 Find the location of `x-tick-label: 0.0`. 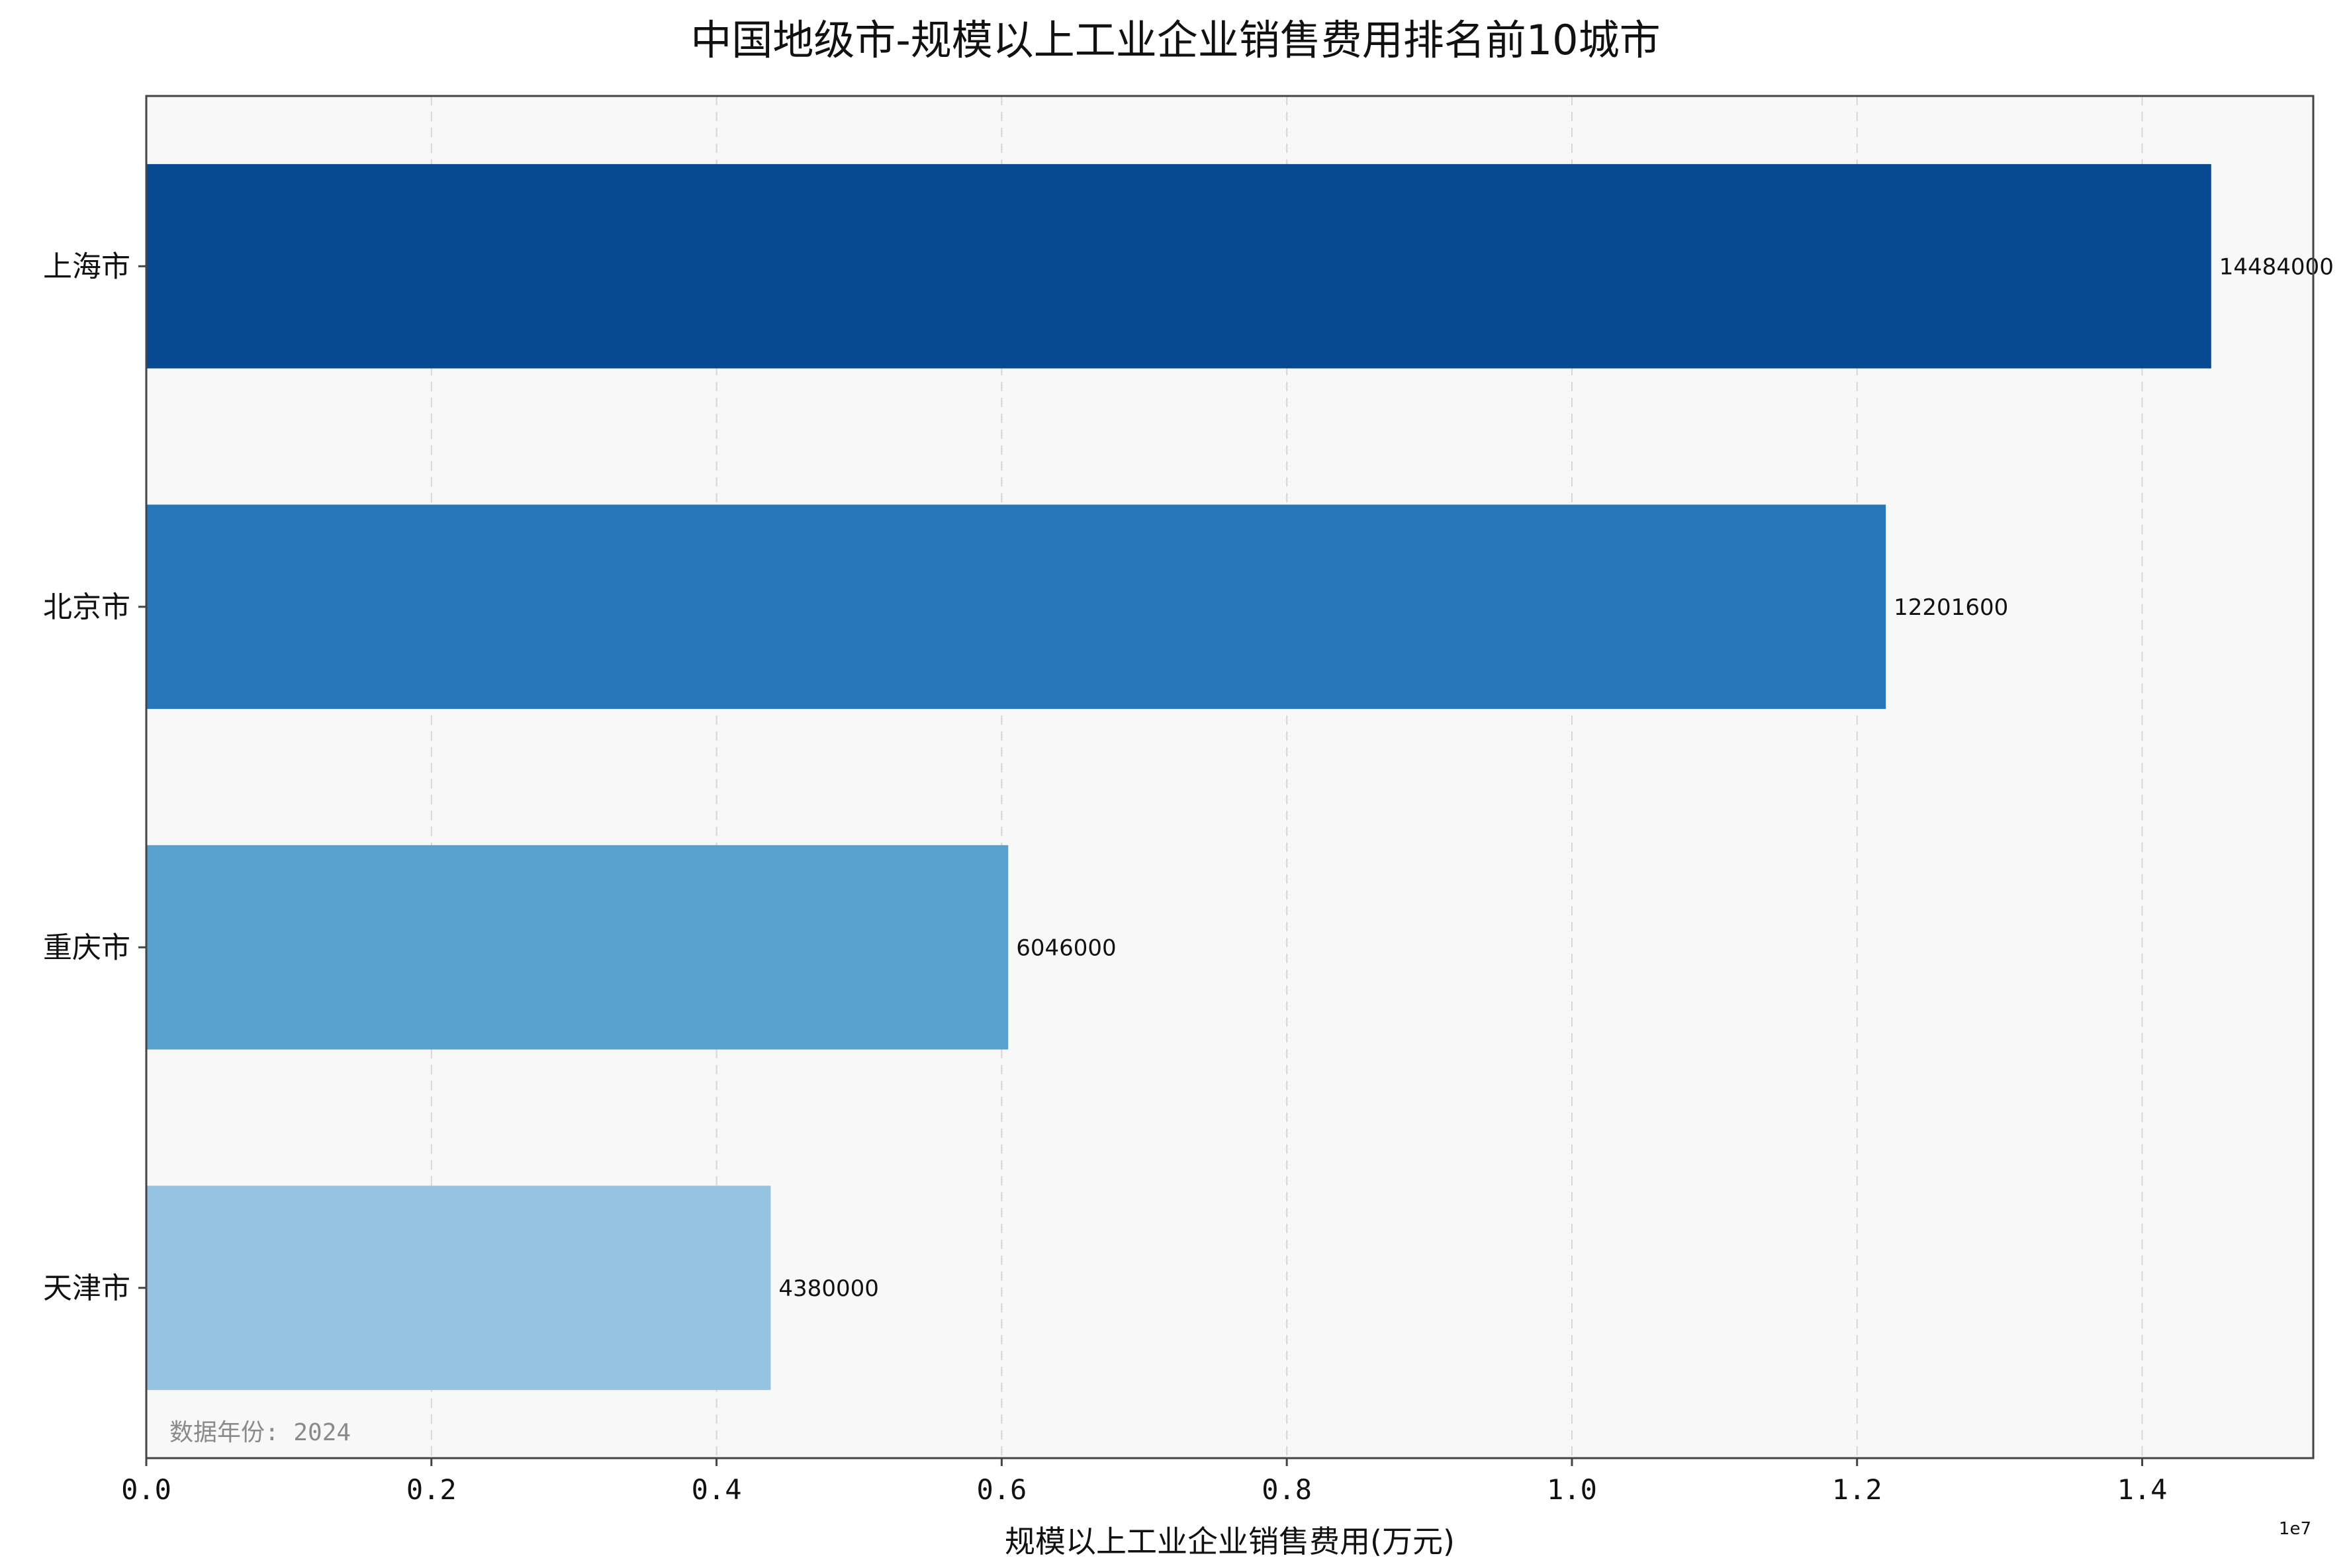

x-tick-label: 0.0 is located at coordinates (146, 1489).